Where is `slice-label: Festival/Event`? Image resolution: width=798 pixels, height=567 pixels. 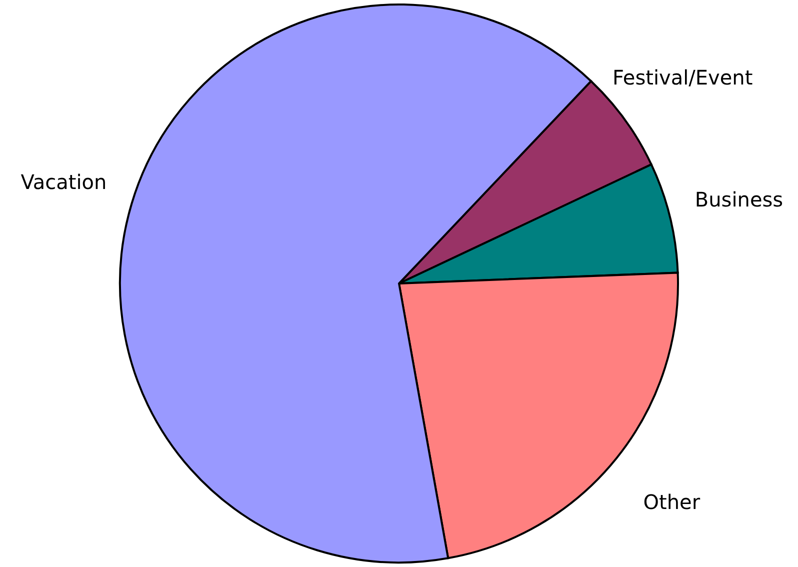 slice-label: Festival/Event is located at coordinates (682, 77).